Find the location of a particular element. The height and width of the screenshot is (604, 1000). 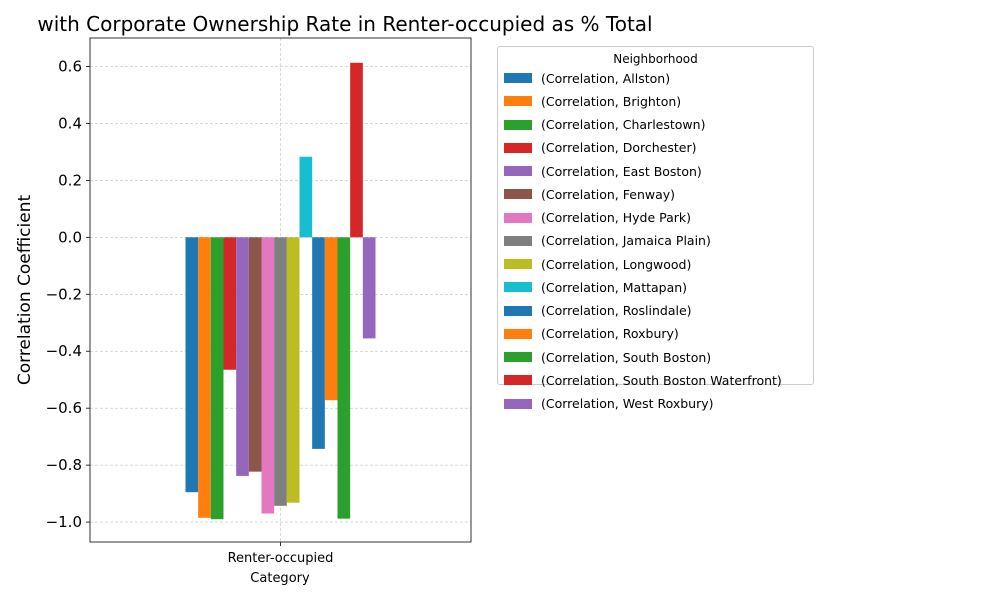

legend-item: (Correlation, Mattapan) is located at coordinates (595, 287).